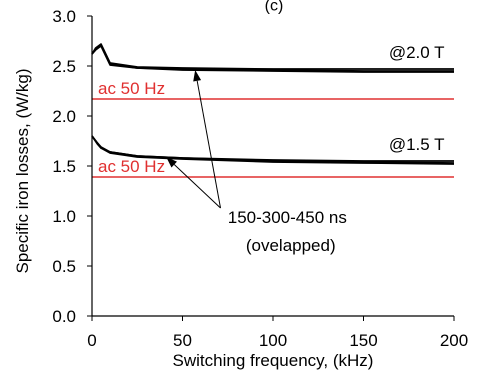 This screenshot has width=479, height=381. Describe the element at coordinates (64, 16) in the screenshot. I see `y-tick-label: 3.0` at that location.